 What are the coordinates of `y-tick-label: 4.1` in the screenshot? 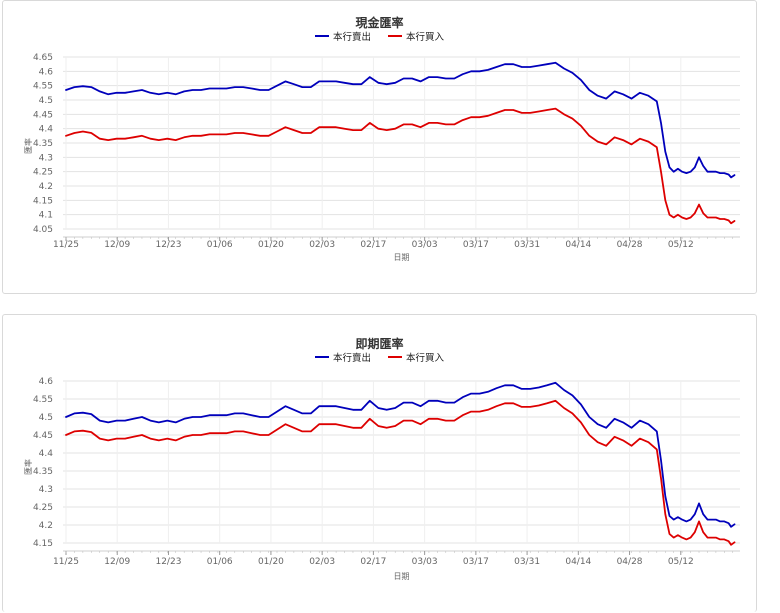 It's located at (46, 216).